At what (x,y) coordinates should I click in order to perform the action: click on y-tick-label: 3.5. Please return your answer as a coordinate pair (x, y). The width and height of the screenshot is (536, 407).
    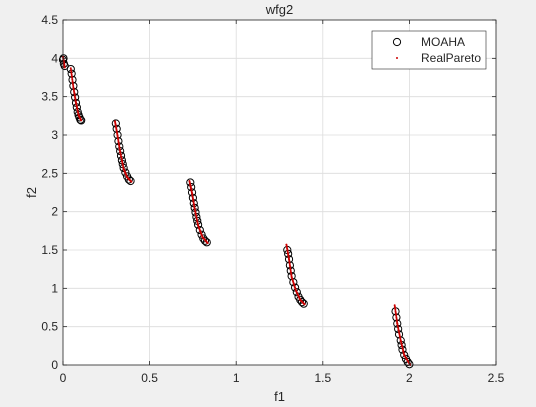
    Looking at the image, I should click on (49, 97).